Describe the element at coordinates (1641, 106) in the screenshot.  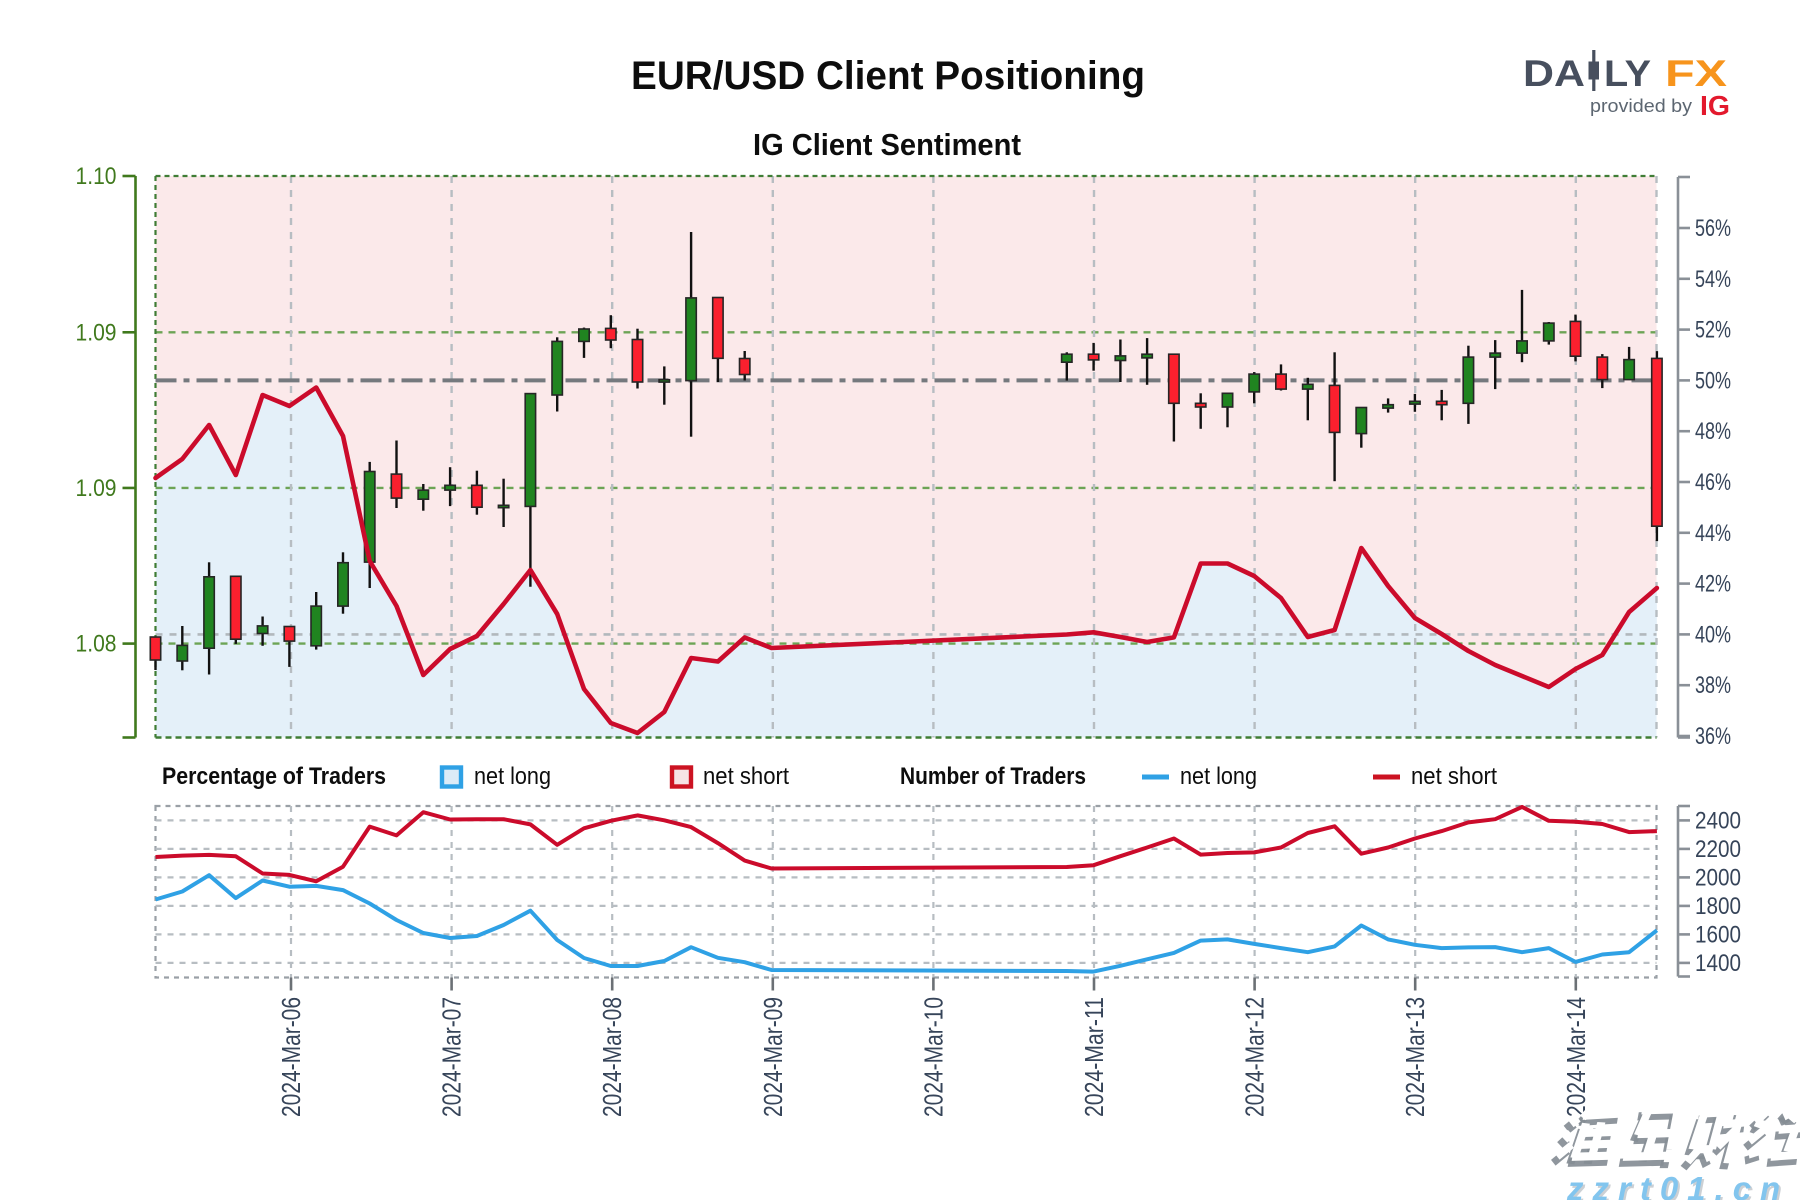
I see `svg-text: provided by` at that location.